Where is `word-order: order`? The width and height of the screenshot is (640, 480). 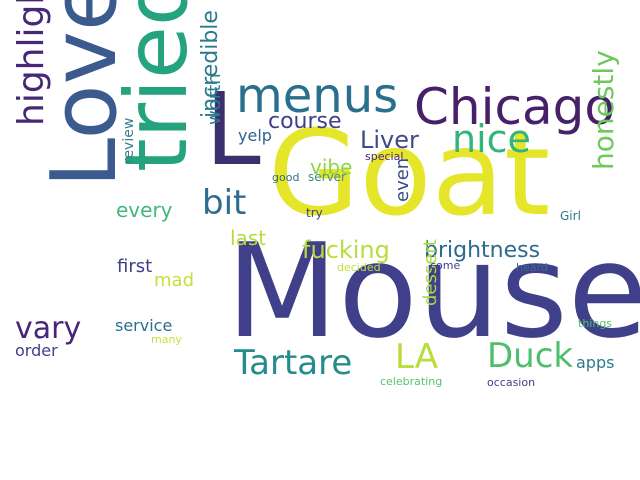
word-order: order is located at coordinates (36, 350).